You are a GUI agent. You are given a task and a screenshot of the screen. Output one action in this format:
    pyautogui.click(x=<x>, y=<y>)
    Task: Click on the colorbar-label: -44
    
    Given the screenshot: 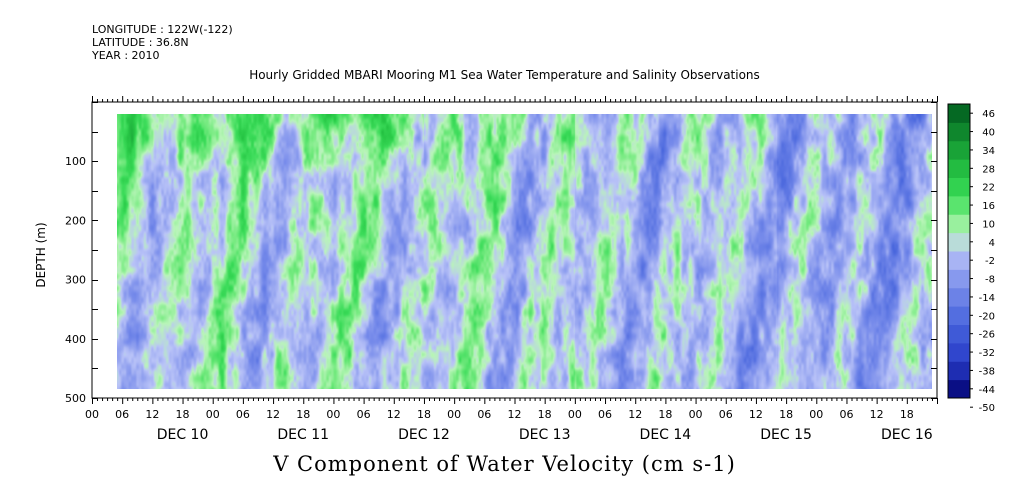 What is the action you would take?
    pyautogui.click(x=987, y=390)
    